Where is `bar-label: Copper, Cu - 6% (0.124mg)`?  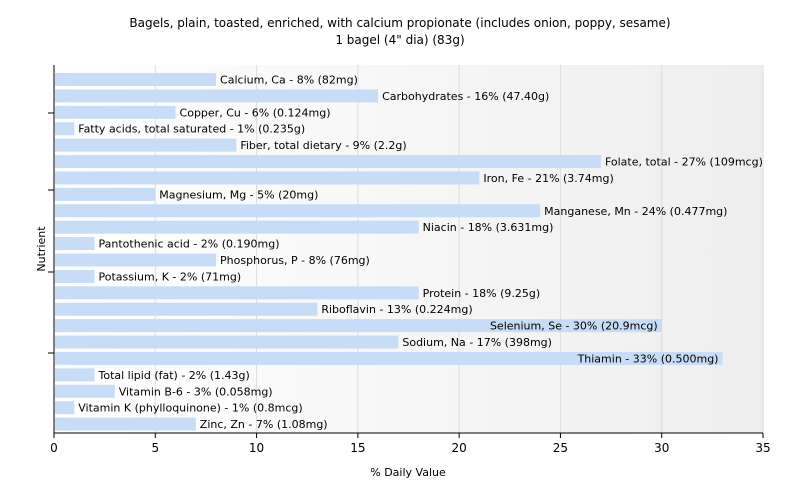
bar-label: Copper, Cu - 6% (0.124mg) is located at coordinates (255, 112).